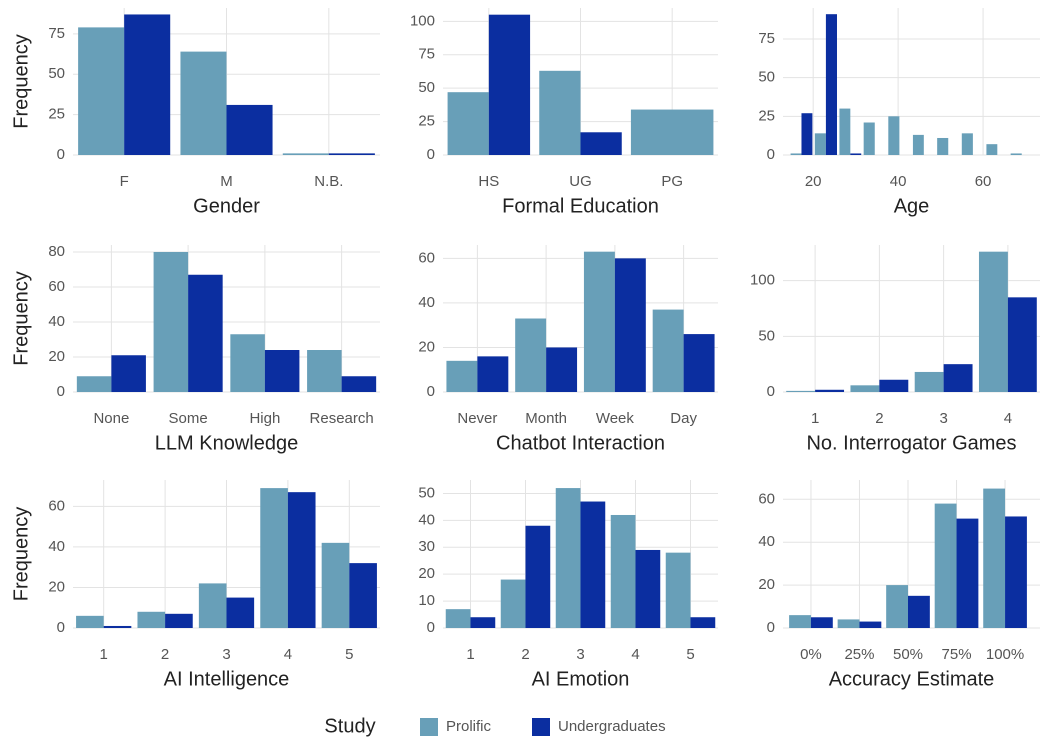 This screenshot has height=740, width=1053. What do you see at coordinates (426, 546) in the screenshot?
I see `y-tick-label: 30` at bounding box center [426, 546].